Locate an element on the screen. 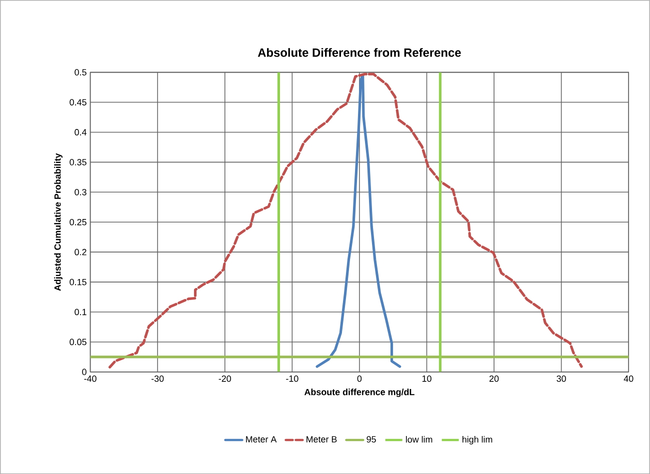  line-series is located at coordinates (359, 220).